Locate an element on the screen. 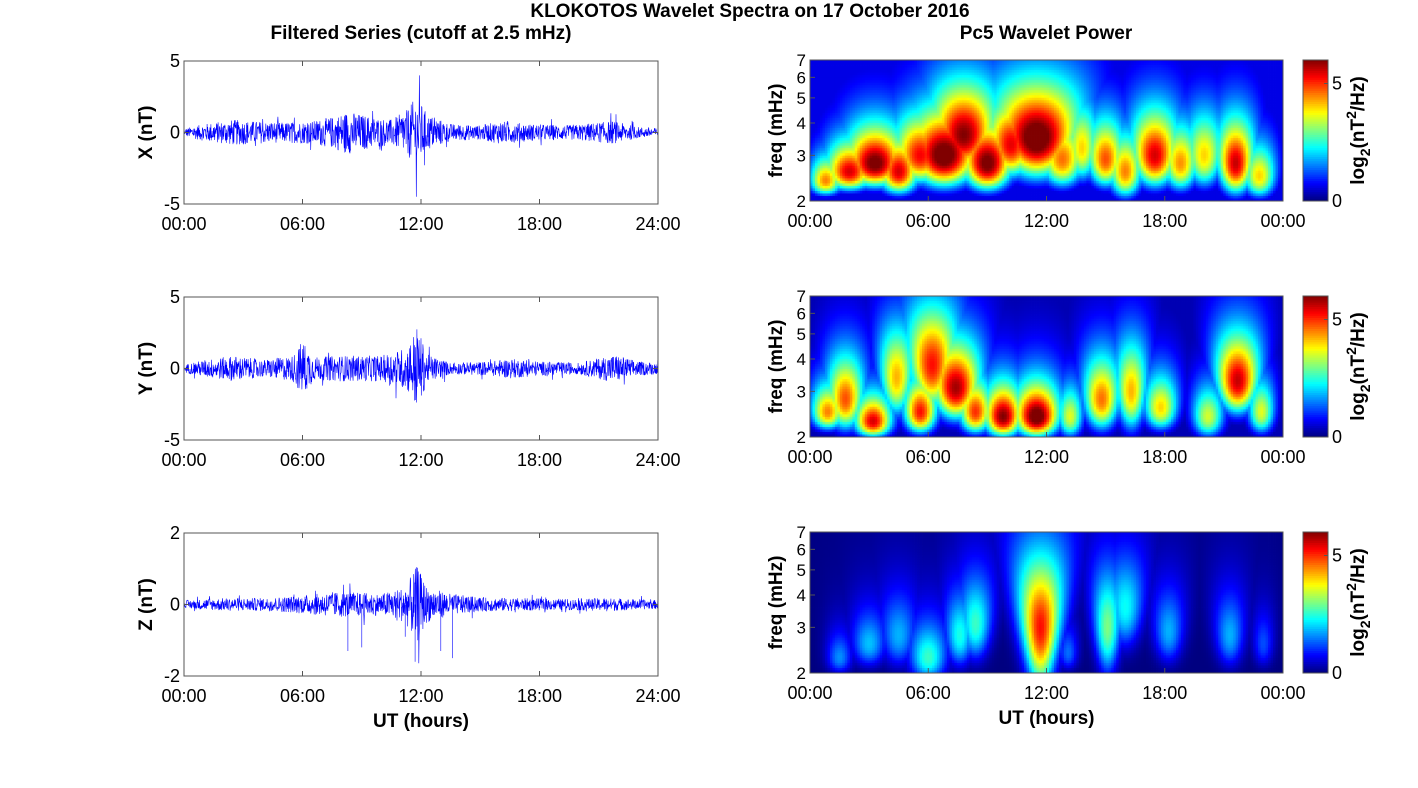  right-column-title: Pc5 Wavelet Power is located at coordinates (1046, 33).